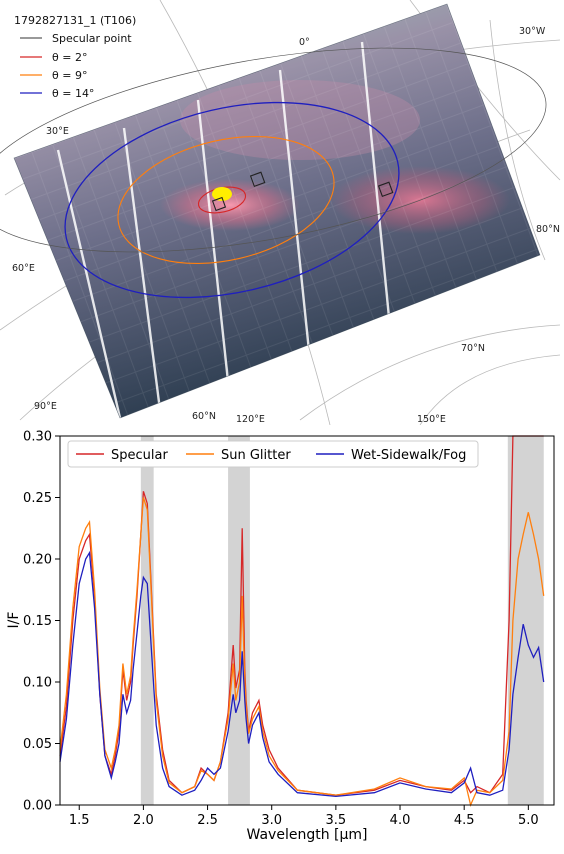 The image size is (564, 854). I want to click on legend-label: θ = 9°, so click(69, 75).